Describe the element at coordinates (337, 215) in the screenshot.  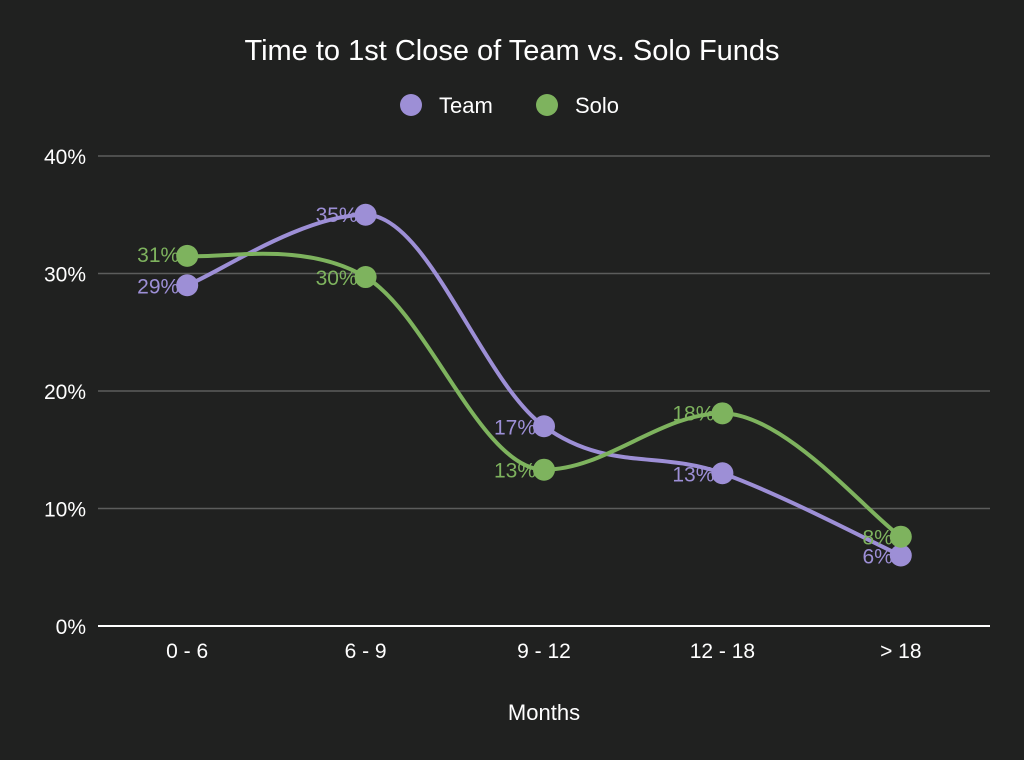
I see `data-label-team: 35%` at that location.